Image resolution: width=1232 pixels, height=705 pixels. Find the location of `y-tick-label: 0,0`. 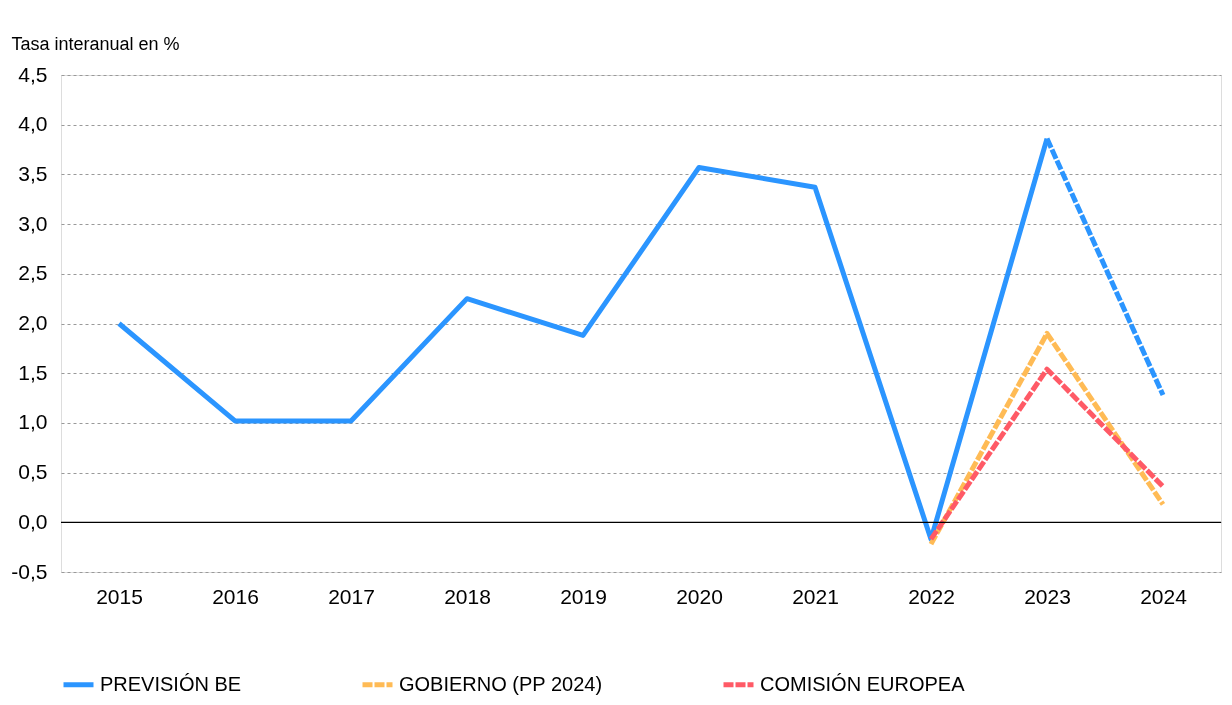

y-tick-label: 0,0 is located at coordinates (33, 521).